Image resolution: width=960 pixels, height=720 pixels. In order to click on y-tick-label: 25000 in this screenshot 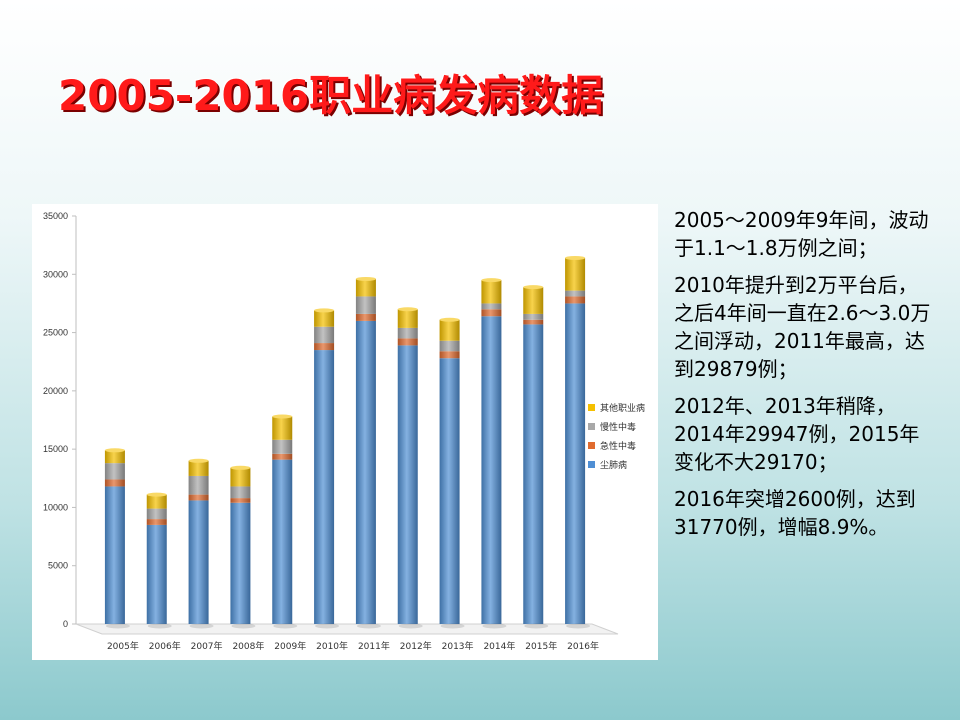, I will do `click(55, 333)`.